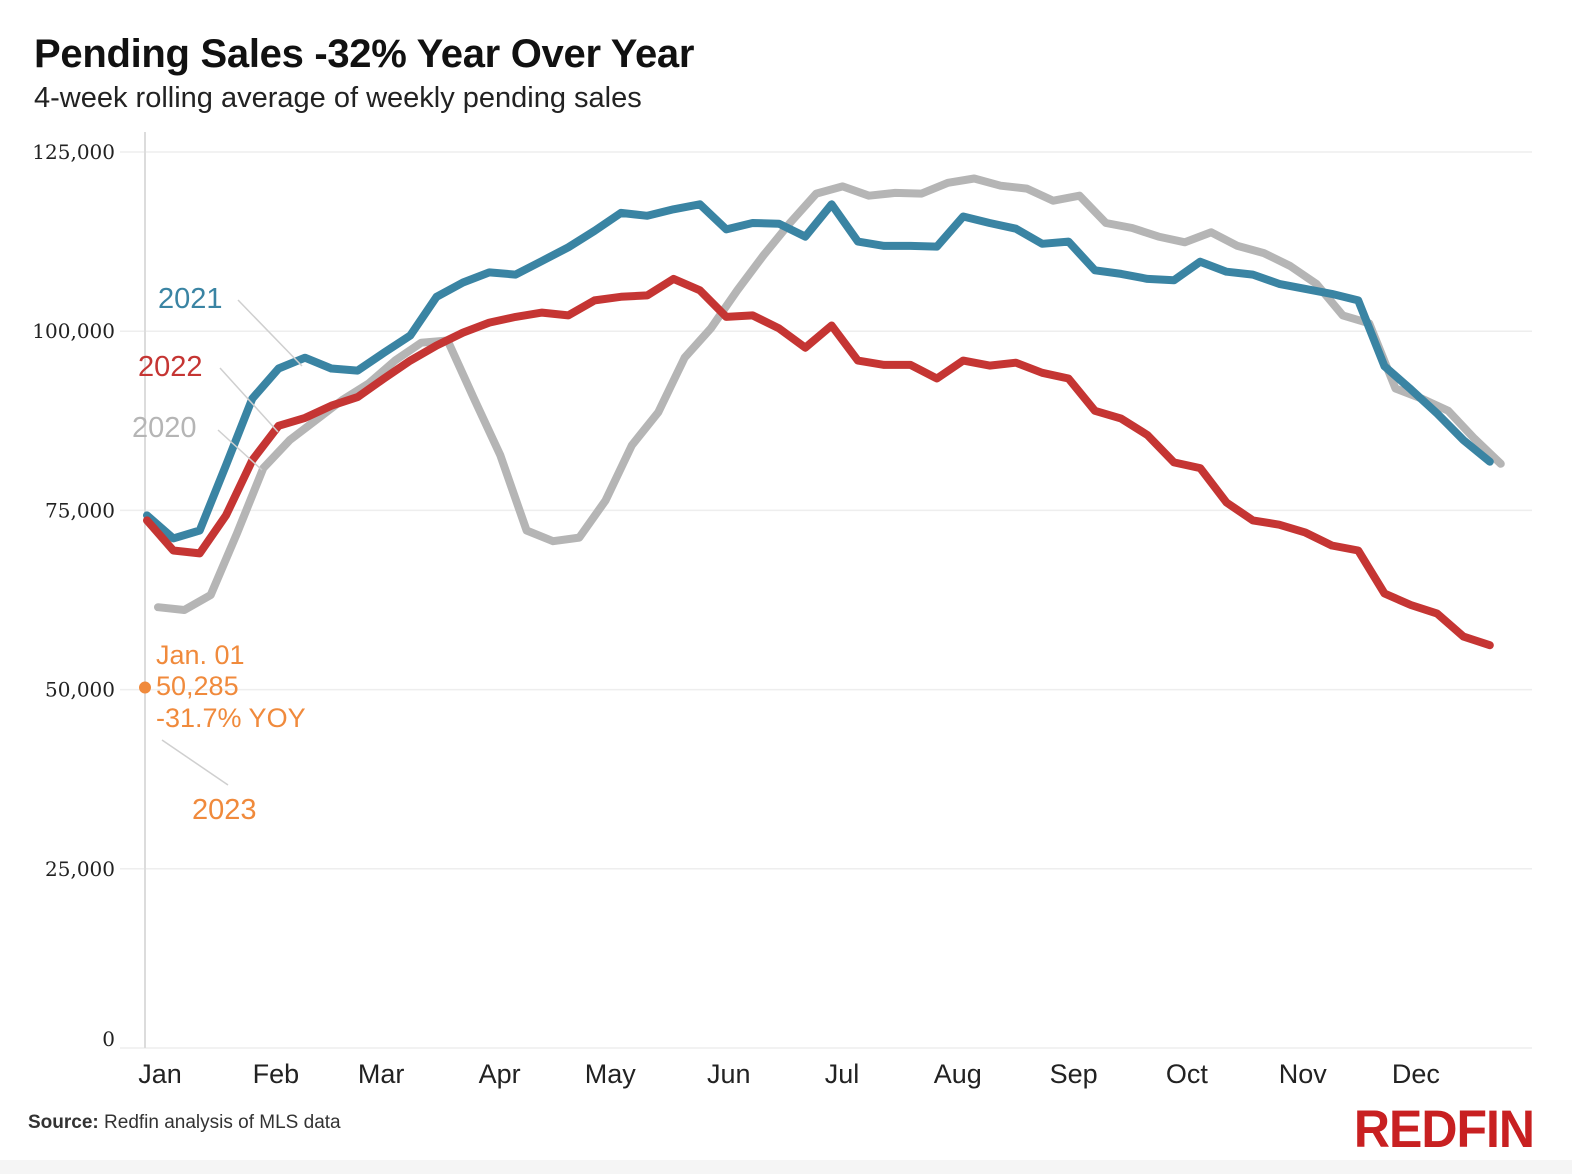 The width and height of the screenshot is (1572, 1174). I want to click on source-text: Redfin analysis of MLS data, so click(222, 1122).